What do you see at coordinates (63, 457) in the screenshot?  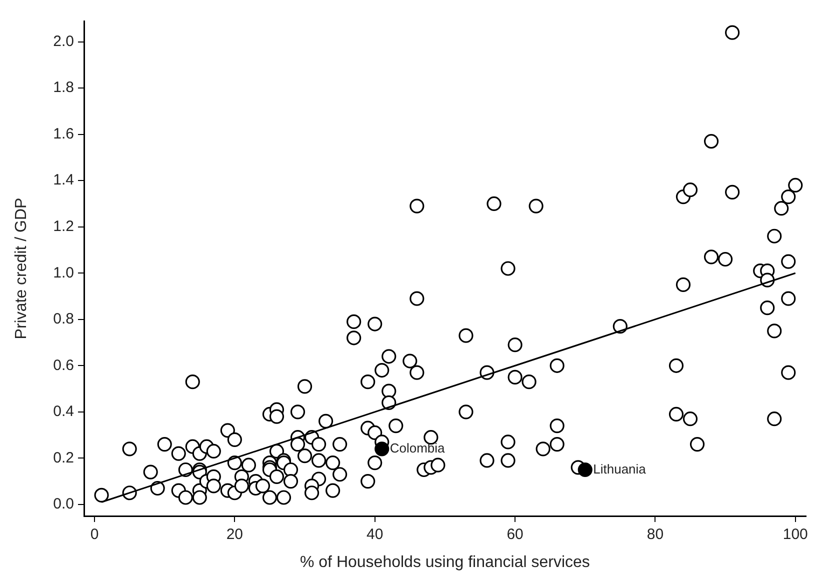 I see `y-tick-label: 0.2` at bounding box center [63, 457].